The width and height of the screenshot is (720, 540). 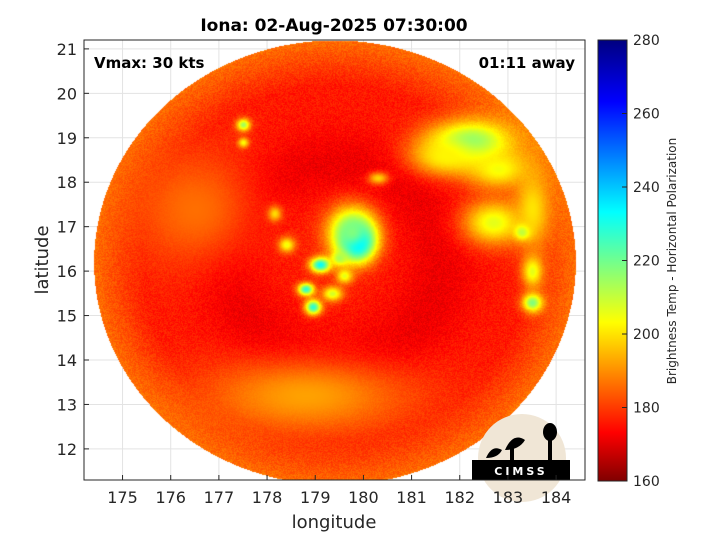 What do you see at coordinates (334, 522) in the screenshot?
I see `x-axis-label: longitude` at bounding box center [334, 522].